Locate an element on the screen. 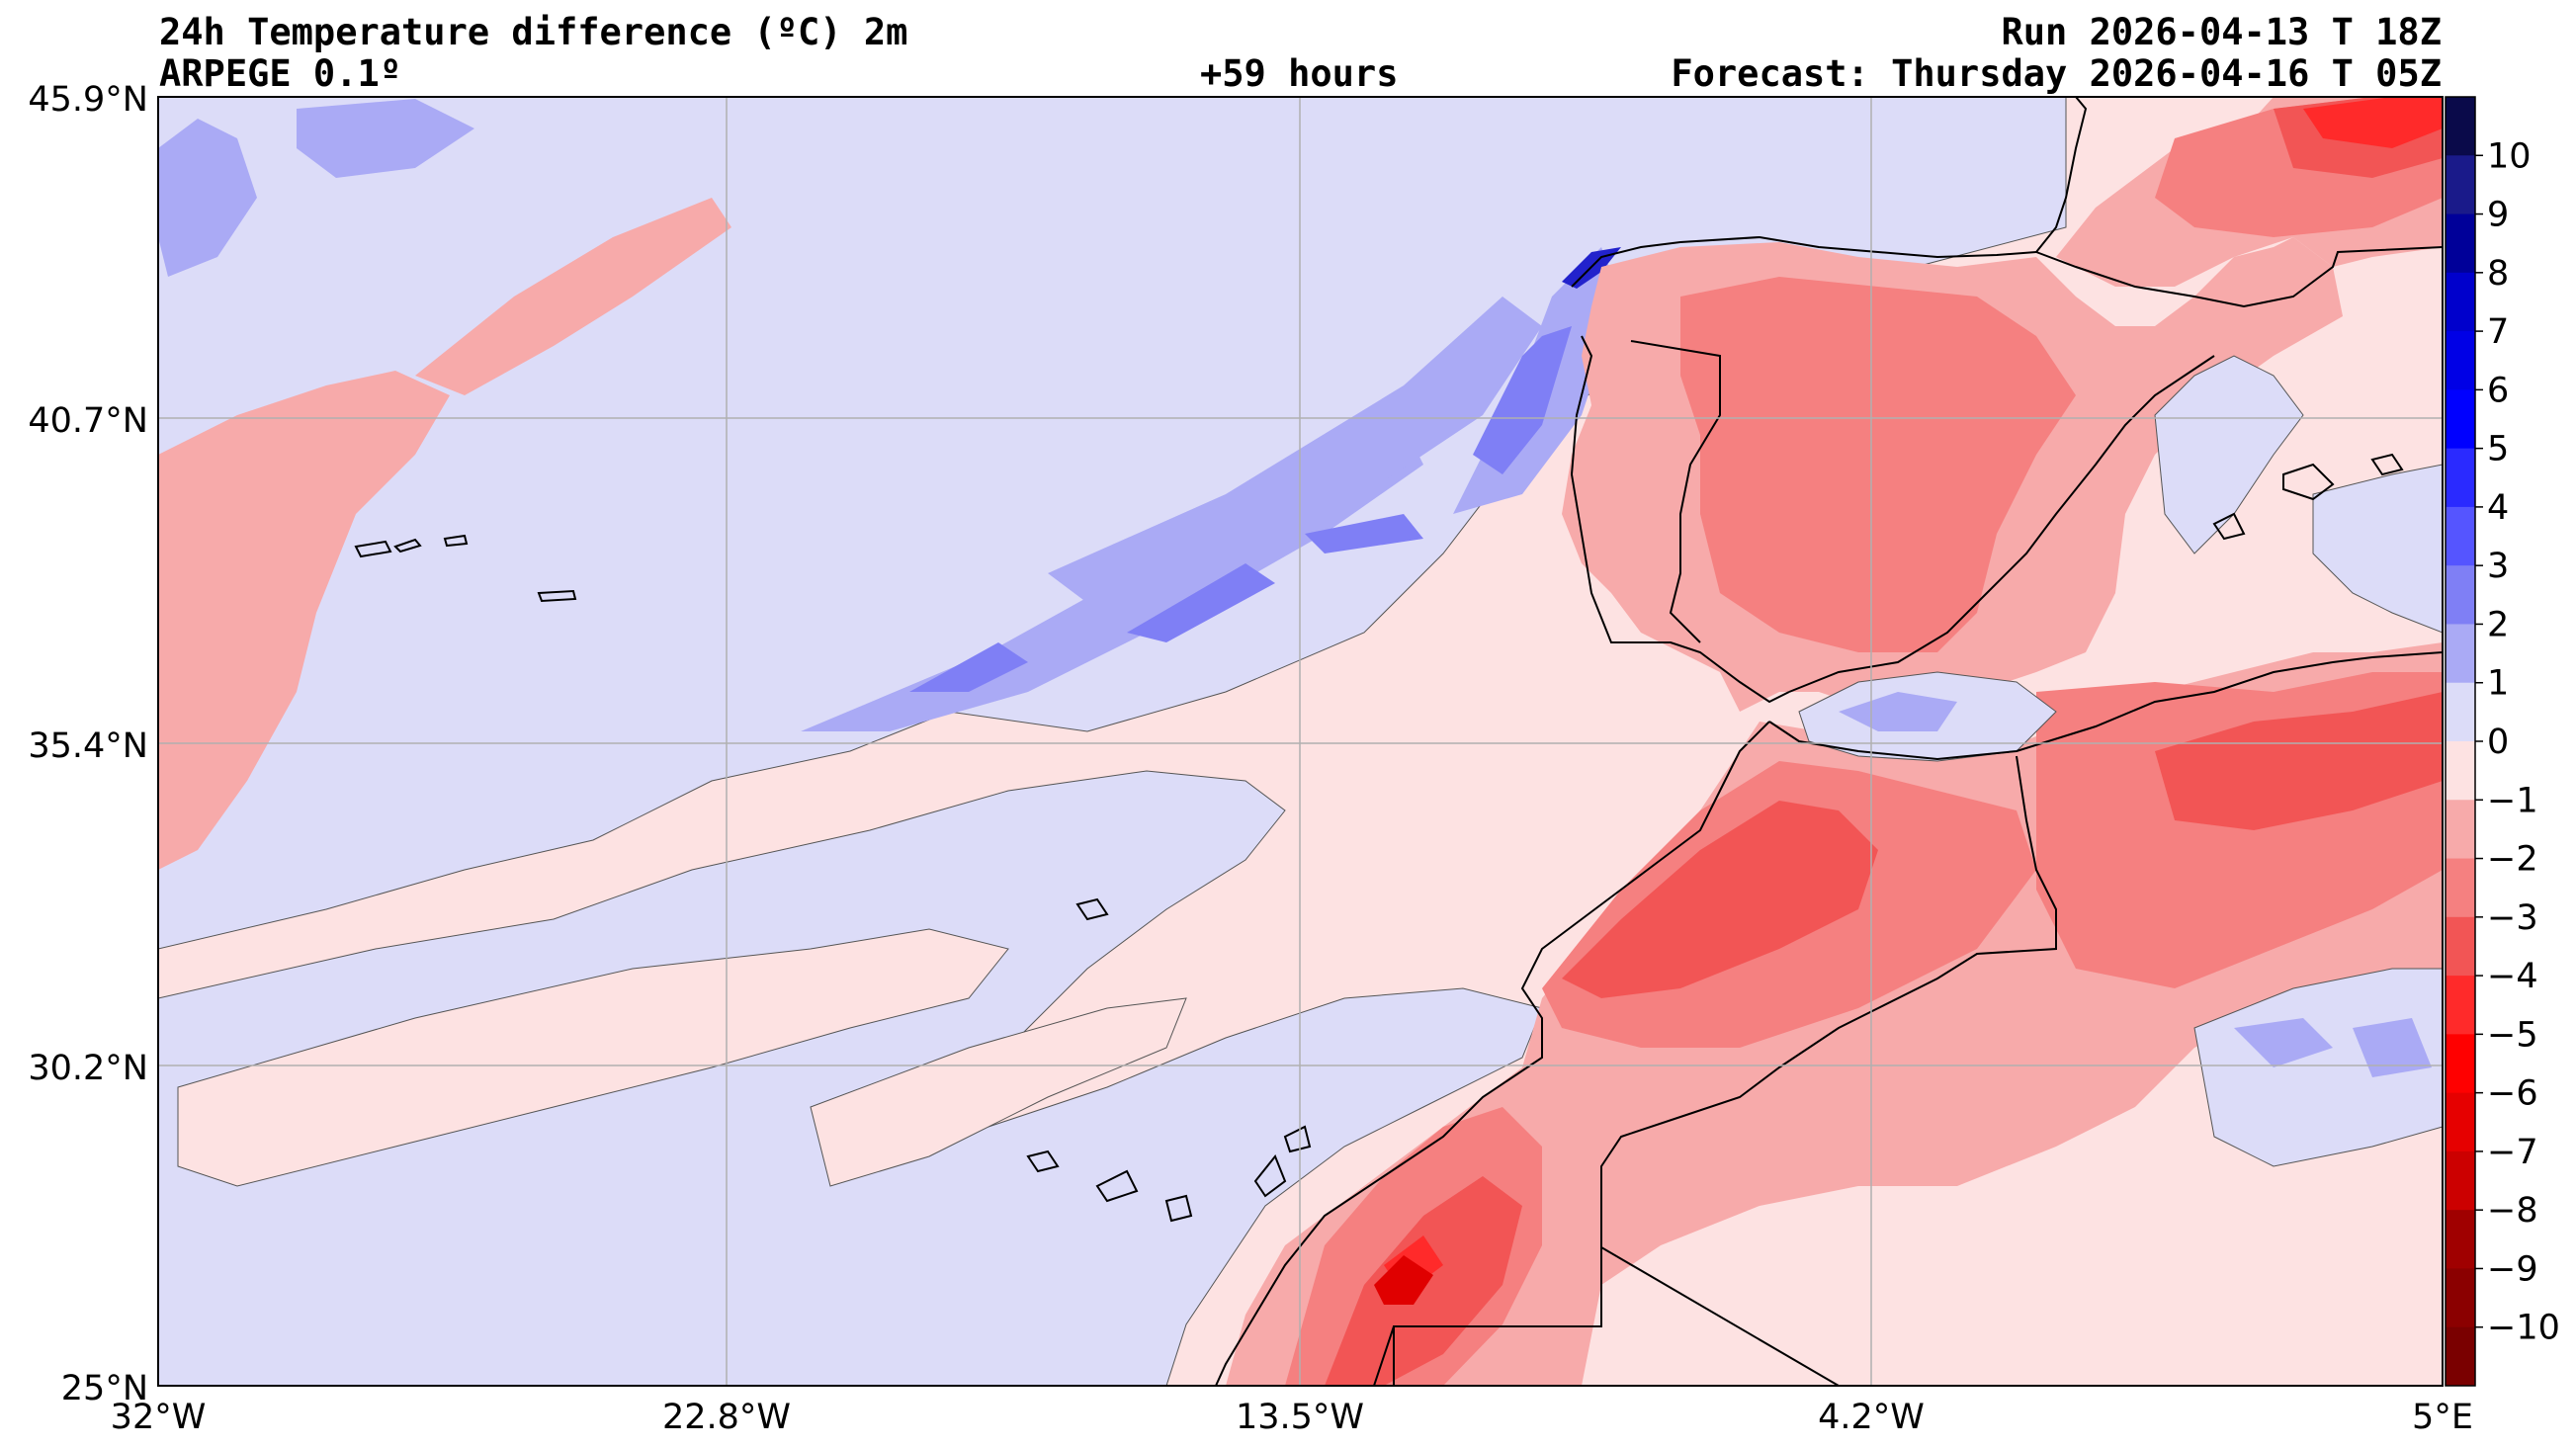 This screenshot has width=2576, height=1448. colorbar-label: 8 is located at coordinates (2498, 274).